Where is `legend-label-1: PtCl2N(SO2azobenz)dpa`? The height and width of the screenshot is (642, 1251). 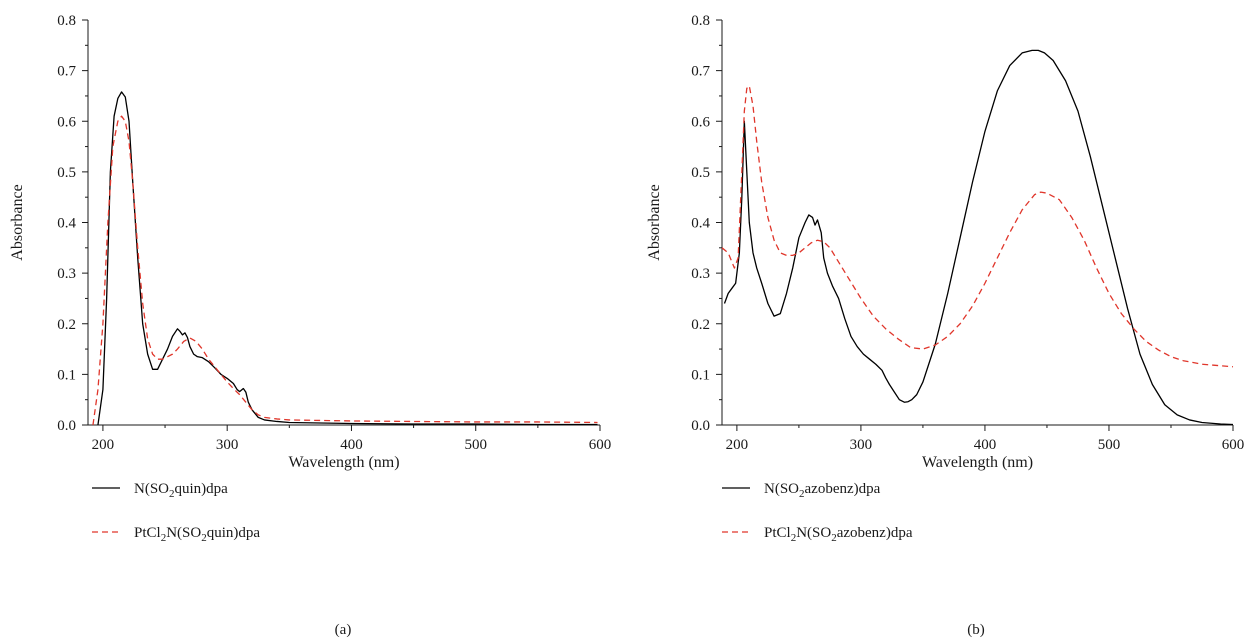
legend-label-1: PtCl2N(SO2azobenz)dpa is located at coordinates (838, 534).